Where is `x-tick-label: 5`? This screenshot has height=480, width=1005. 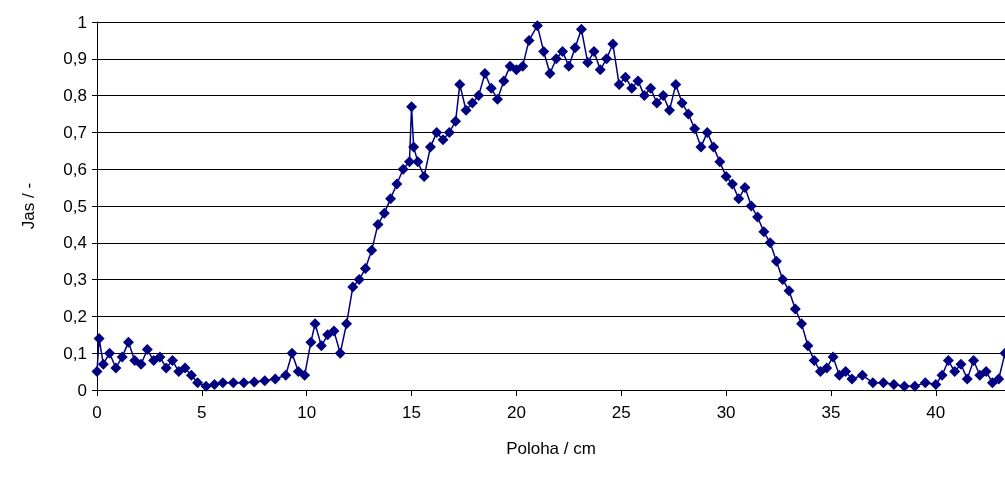
x-tick-label: 5 is located at coordinates (202, 412).